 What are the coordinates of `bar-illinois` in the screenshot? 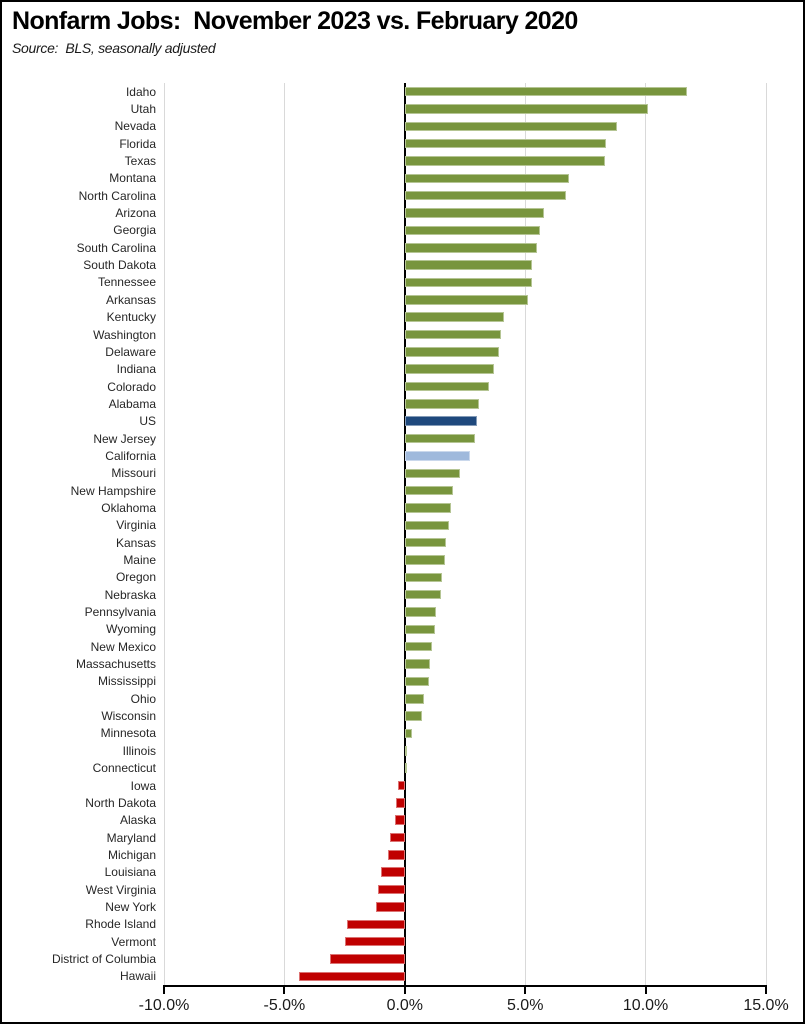 It's located at (406, 751).